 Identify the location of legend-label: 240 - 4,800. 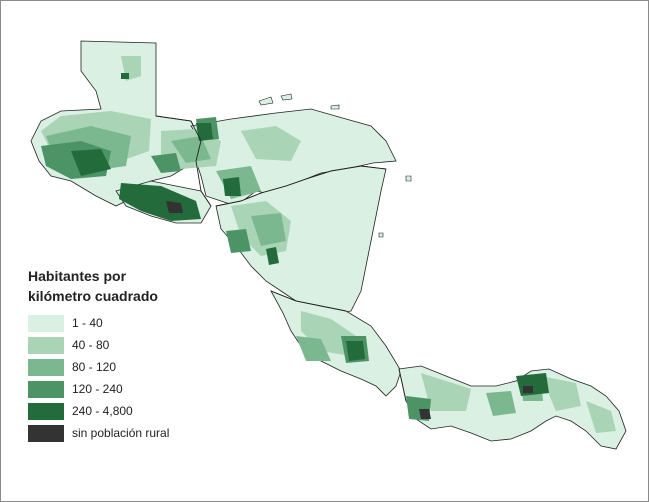
(102, 411).